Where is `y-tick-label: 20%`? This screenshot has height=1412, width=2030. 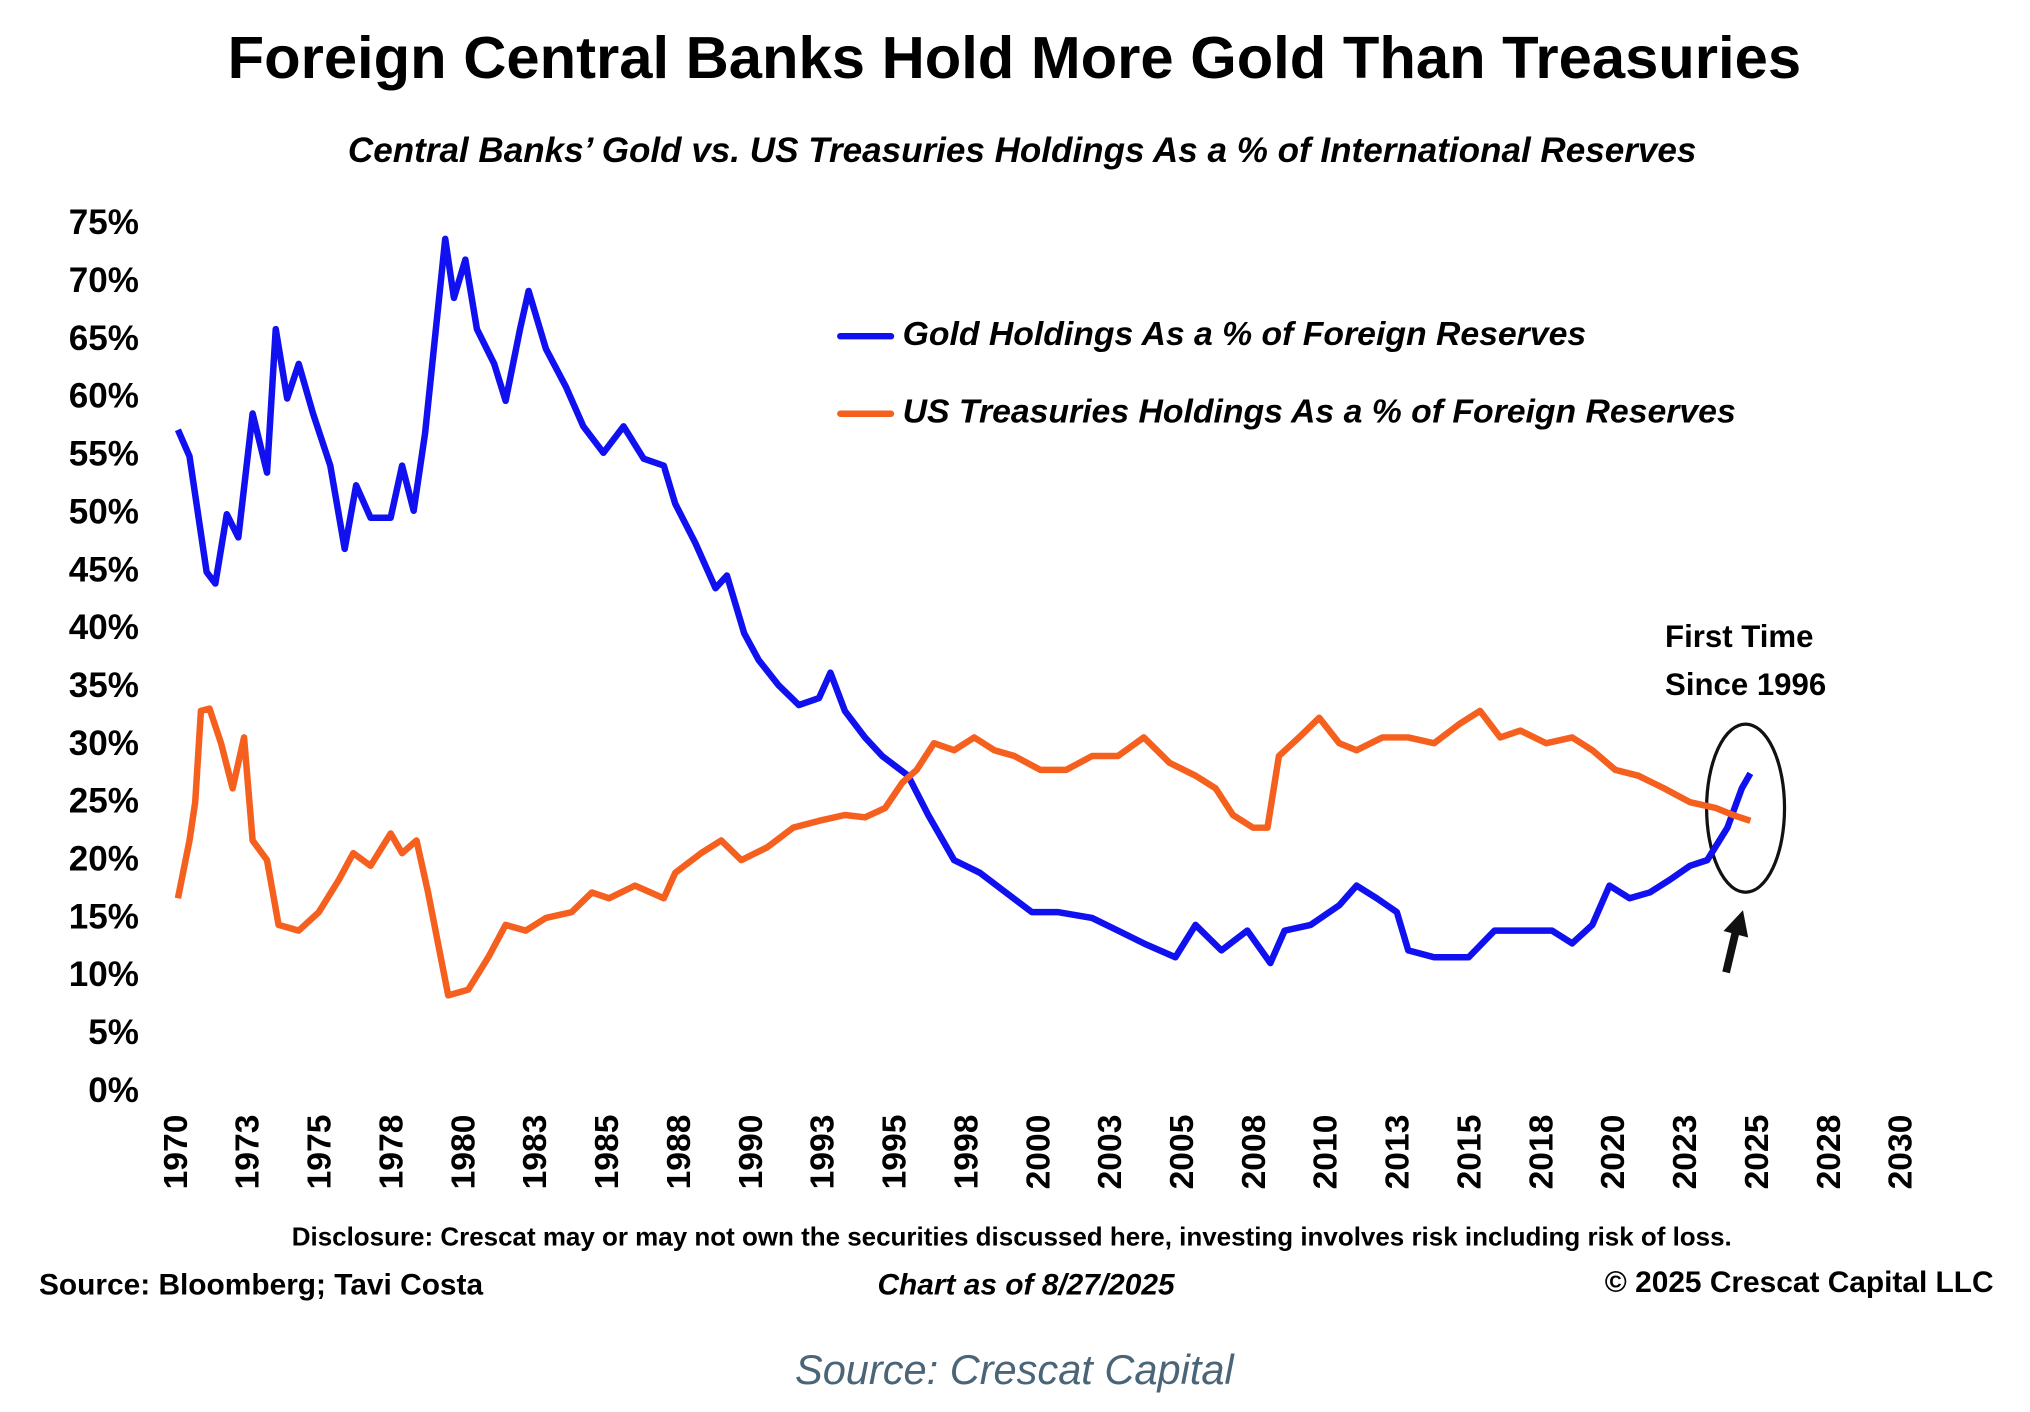
y-tick-label: 20% is located at coordinates (104, 859).